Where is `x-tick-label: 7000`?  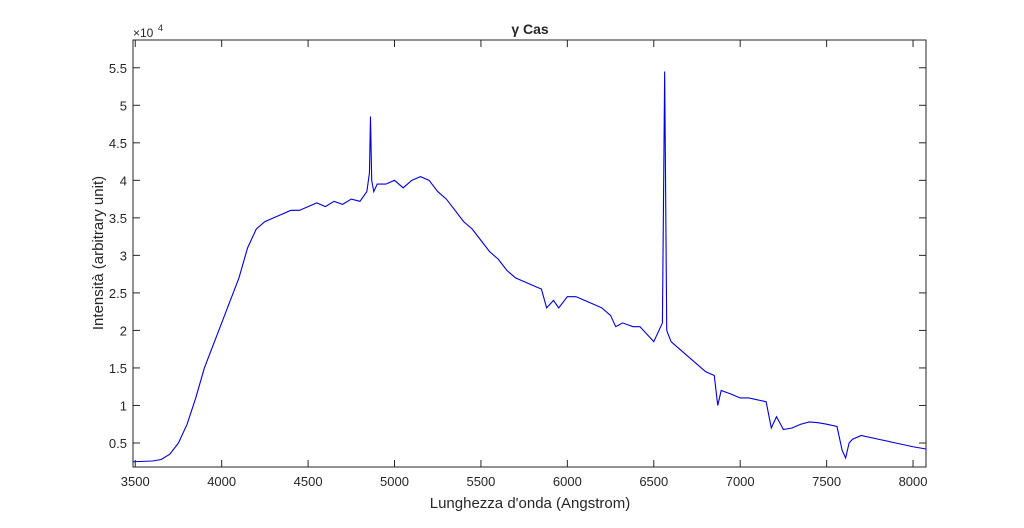 x-tick-label: 7000 is located at coordinates (740, 481).